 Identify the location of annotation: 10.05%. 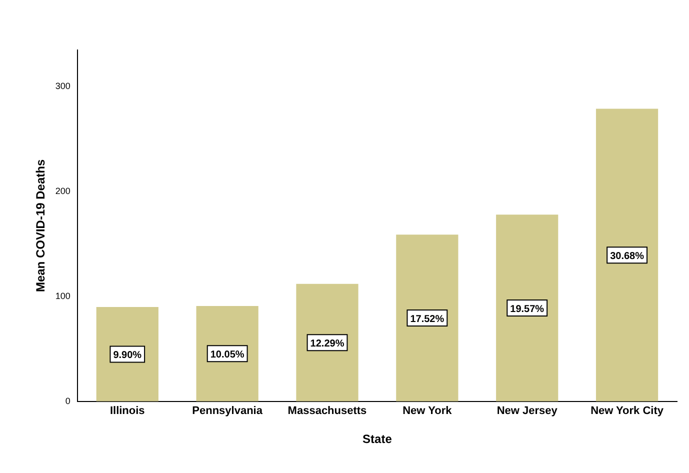
(227, 354).